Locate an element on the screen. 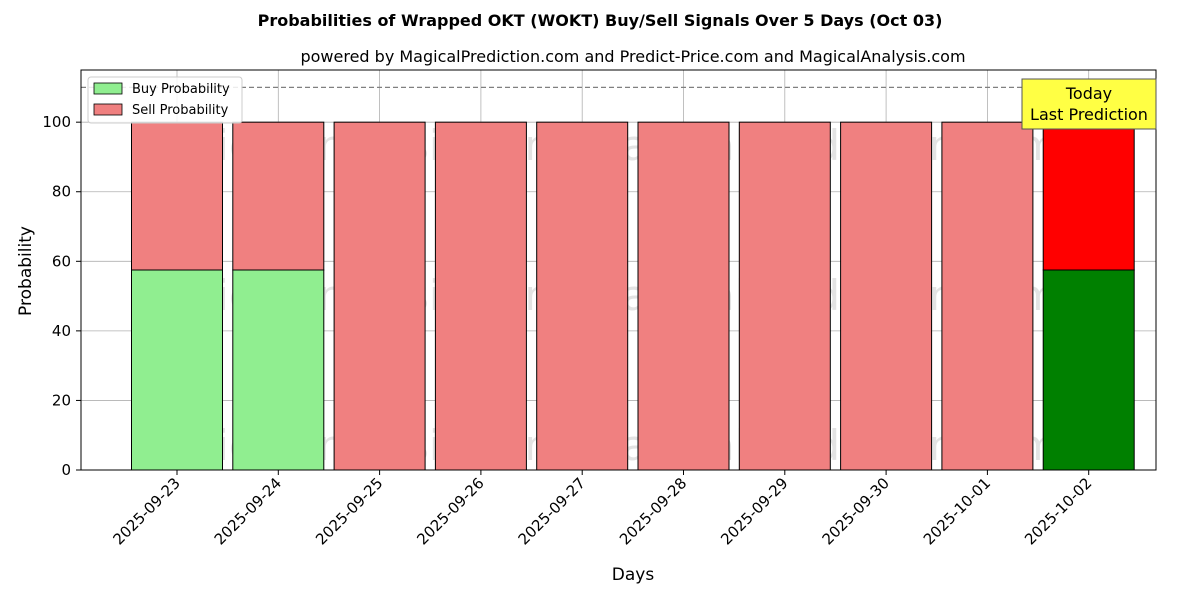 The height and width of the screenshot is (600, 1200). x-tick-label: 2025-10-01 is located at coordinates (957, 511).